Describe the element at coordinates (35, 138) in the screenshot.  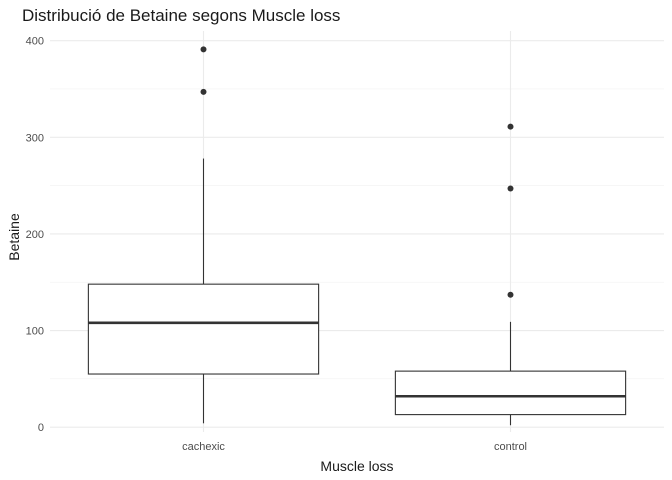
I see `y-tick-label: 300` at that location.